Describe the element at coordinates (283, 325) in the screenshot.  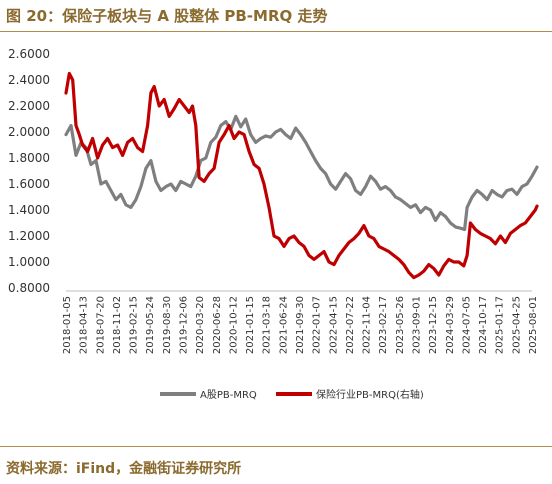
I see `x-tick-label: 2021-06-24` at that location.